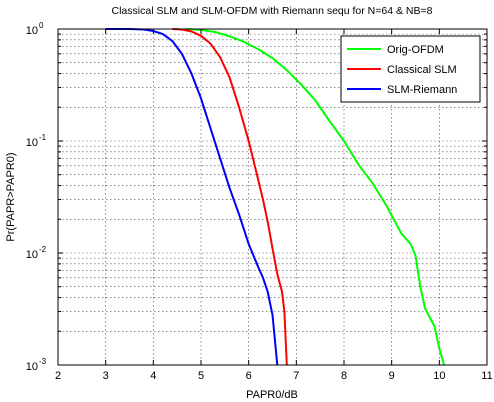 This screenshot has width=494, height=402. Describe the element at coordinates (296, 376) in the screenshot. I see `x-tick-label: 7` at that location.